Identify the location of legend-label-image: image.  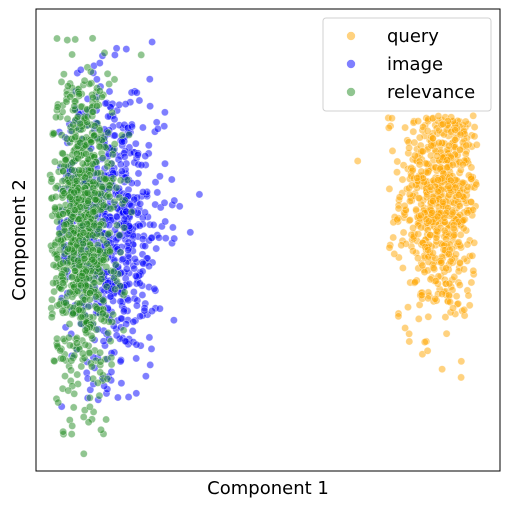
(415, 64).